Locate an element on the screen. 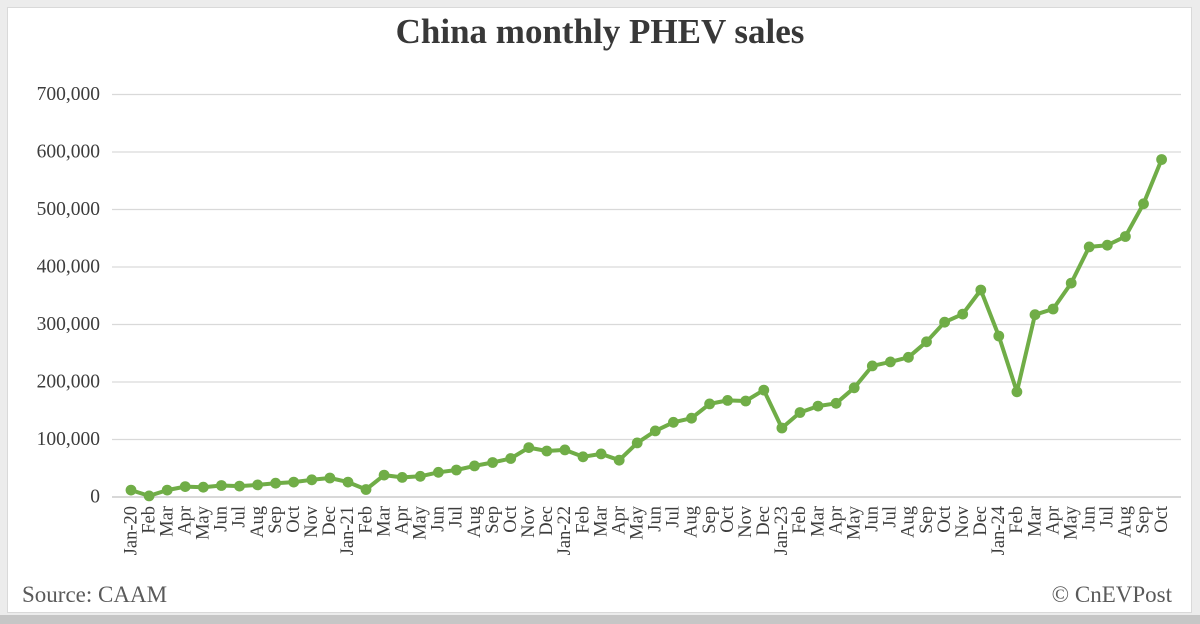 The height and width of the screenshot is (624, 1200). y-tick-label: 100,000 is located at coordinates (68, 439).